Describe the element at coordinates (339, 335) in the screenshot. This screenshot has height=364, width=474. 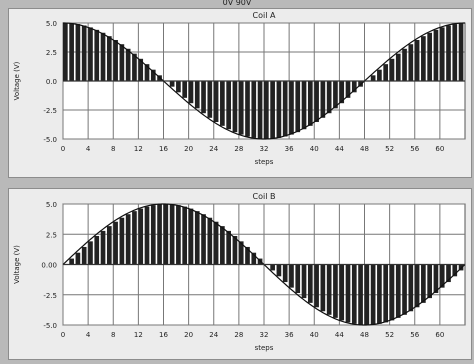
I see `x-tick-label: 44` at that location.